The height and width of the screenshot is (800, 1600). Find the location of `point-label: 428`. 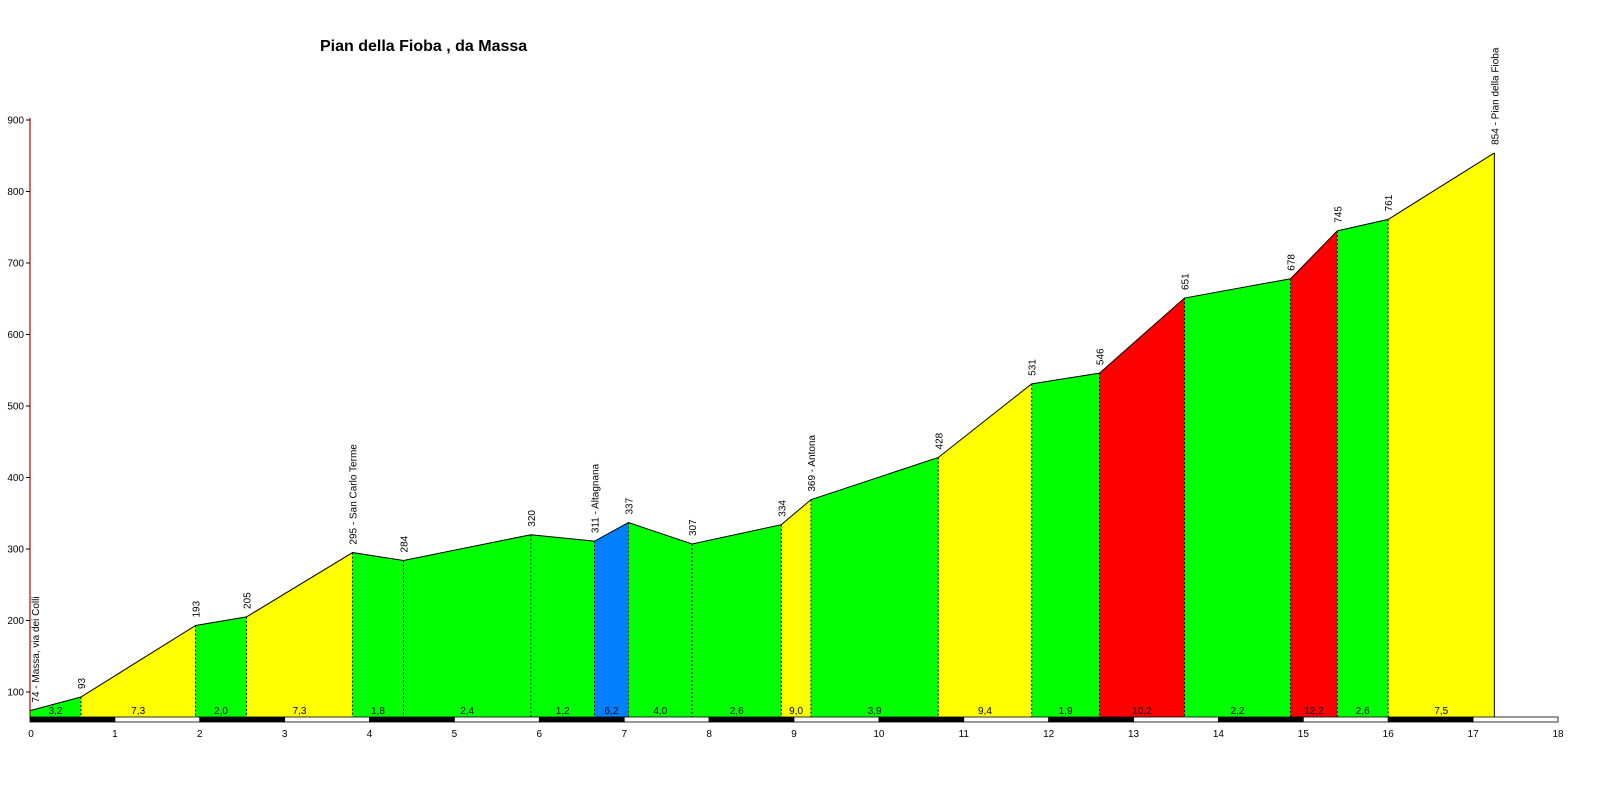

point-label: 428 is located at coordinates (939, 440).